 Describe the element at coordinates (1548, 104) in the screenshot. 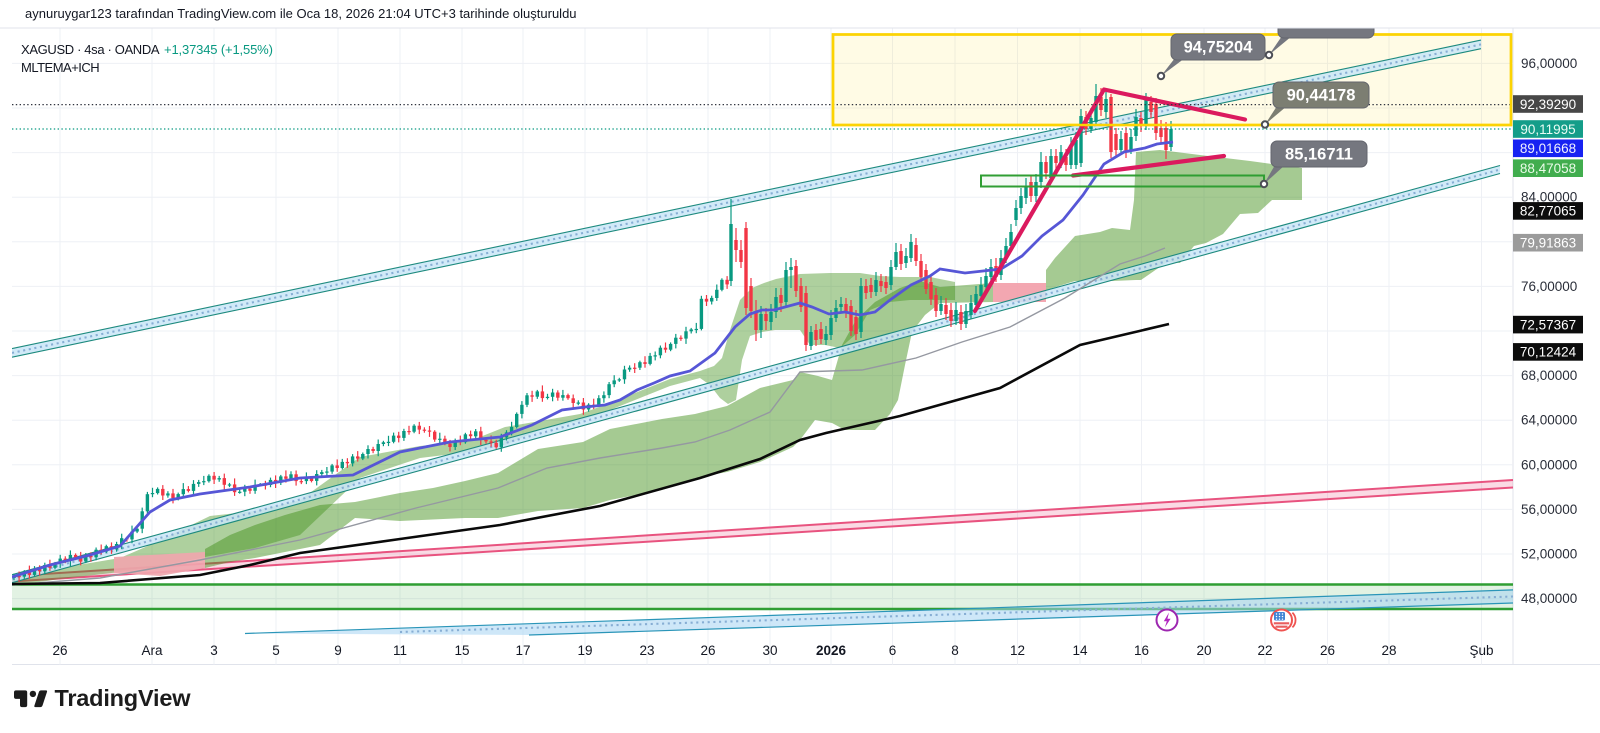

I see `svg-text: 92,39290` at that location.